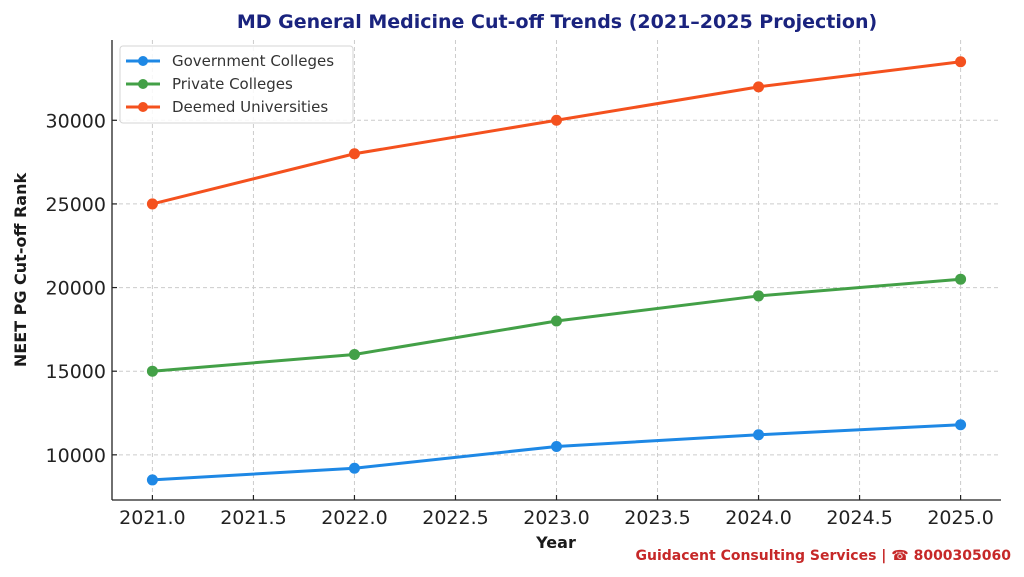 This screenshot has width=1024, height=577. I want to click on legend-box, so click(236, 84).